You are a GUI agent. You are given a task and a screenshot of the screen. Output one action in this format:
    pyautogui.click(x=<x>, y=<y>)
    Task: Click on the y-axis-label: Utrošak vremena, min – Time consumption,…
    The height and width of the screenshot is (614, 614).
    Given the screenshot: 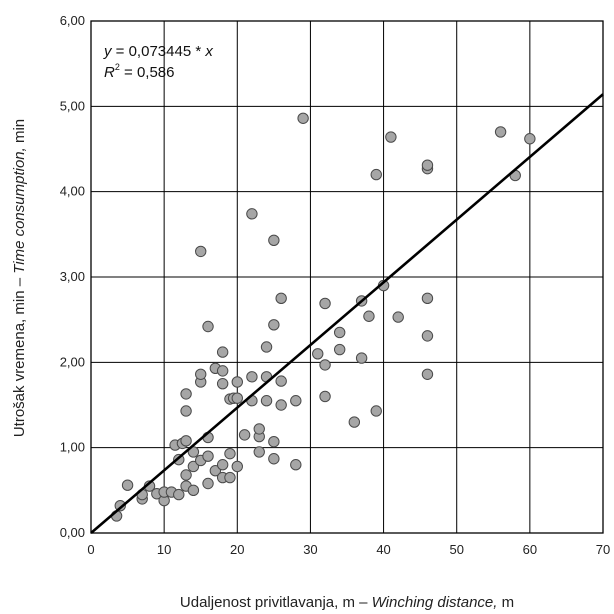 What is the action you would take?
    pyautogui.click(x=19, y=278)
    